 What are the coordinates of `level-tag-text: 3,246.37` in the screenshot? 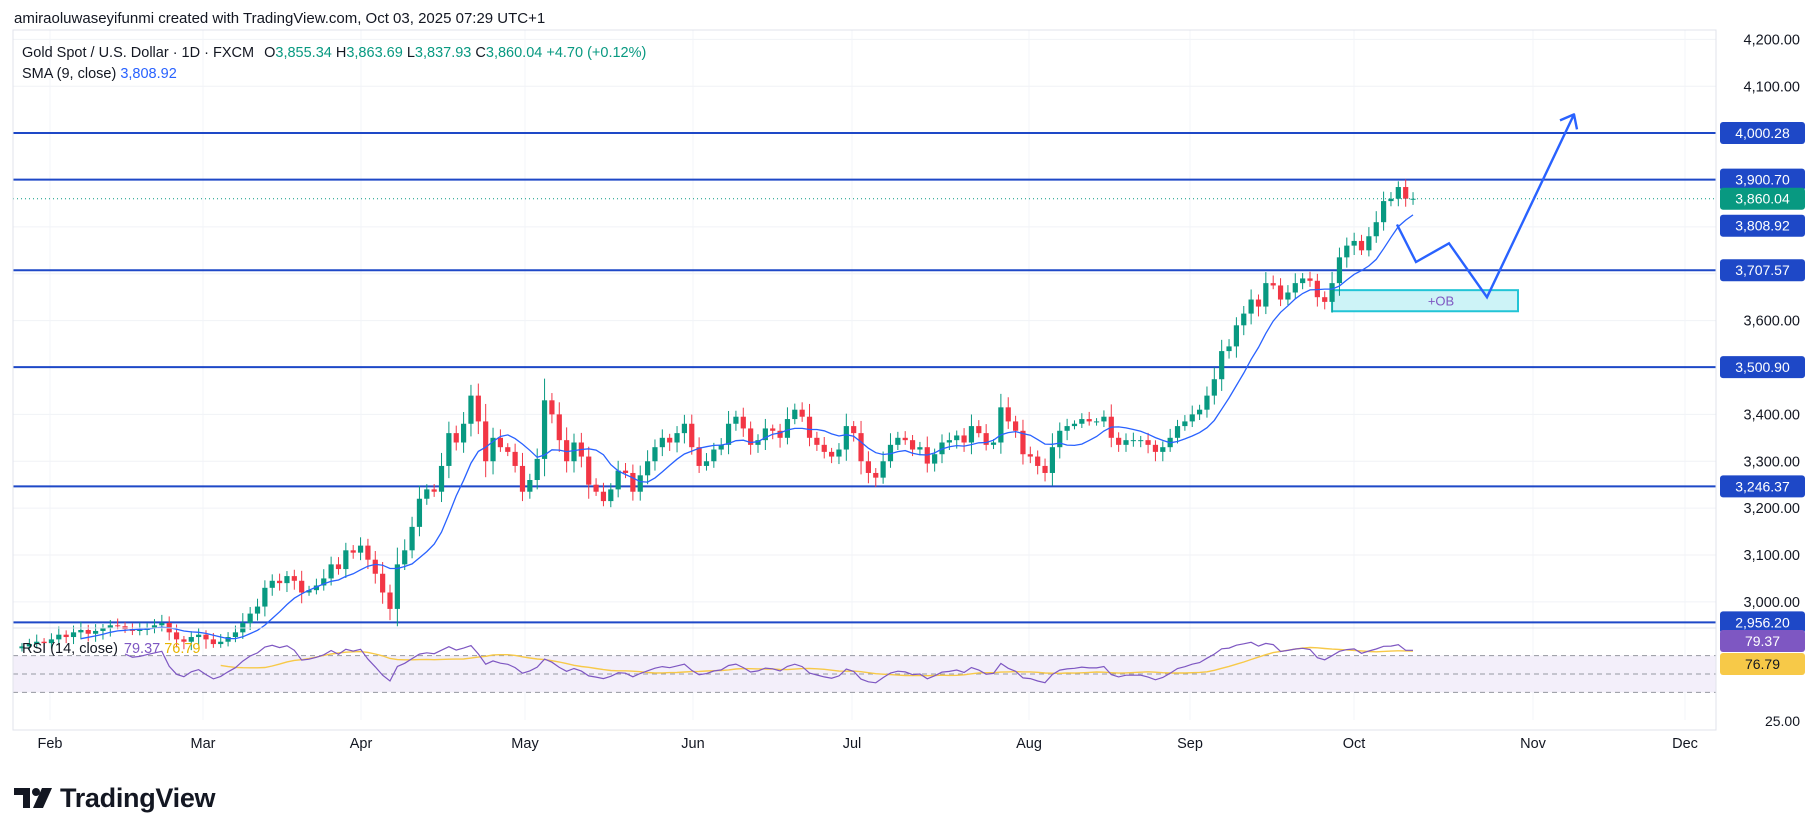 It's located at (1762, 486).